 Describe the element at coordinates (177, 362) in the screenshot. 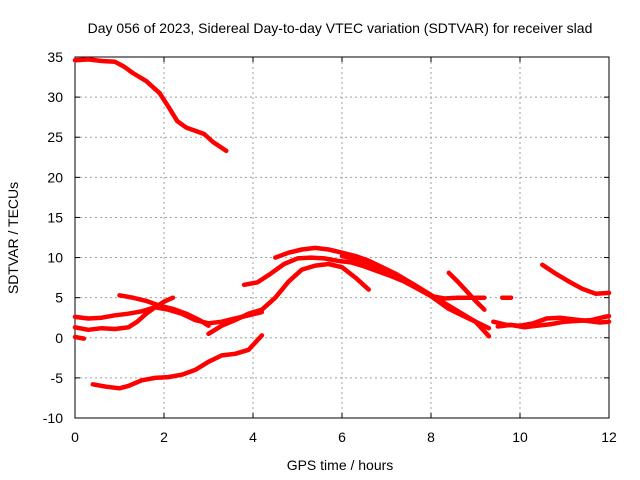

I see `series-line-track-f` at that location.